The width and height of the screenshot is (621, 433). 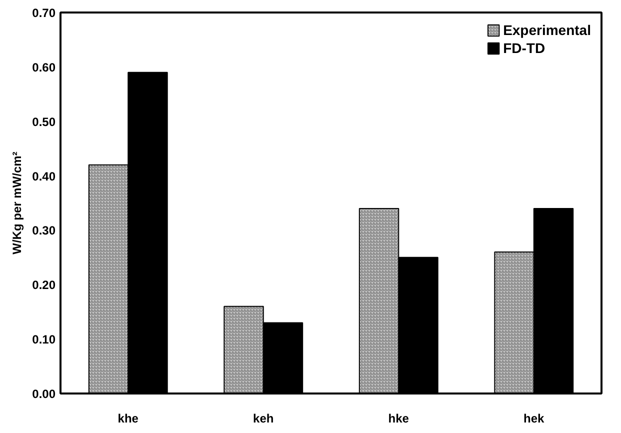 What do you see at coordinates (44, 231) in the screenshot?
I see `y-tick-label: 0.30` at bounding box center [44, 231].